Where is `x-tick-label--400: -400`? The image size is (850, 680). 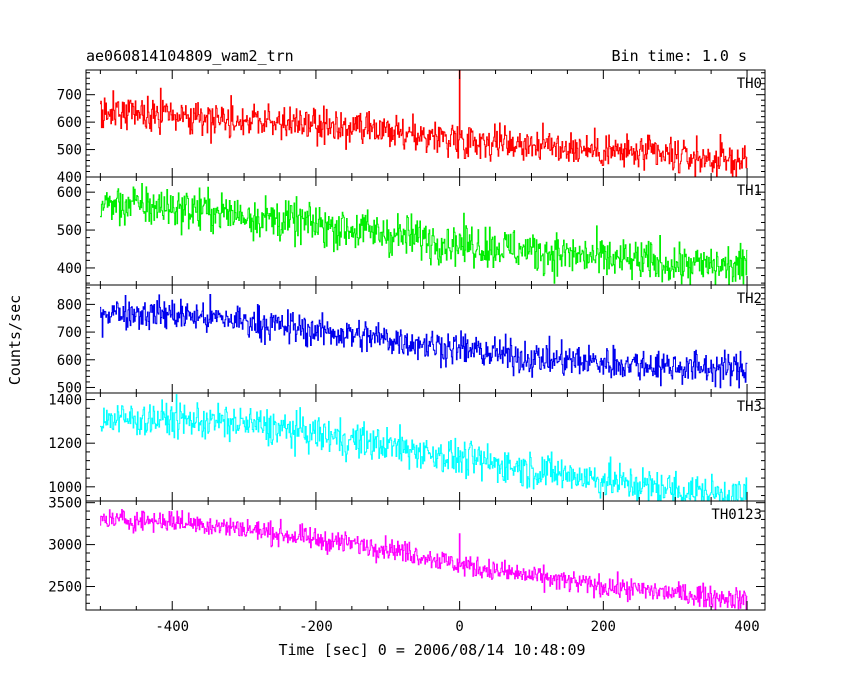
x-tick-label--400: -400 is located at coordinates (172, 627).